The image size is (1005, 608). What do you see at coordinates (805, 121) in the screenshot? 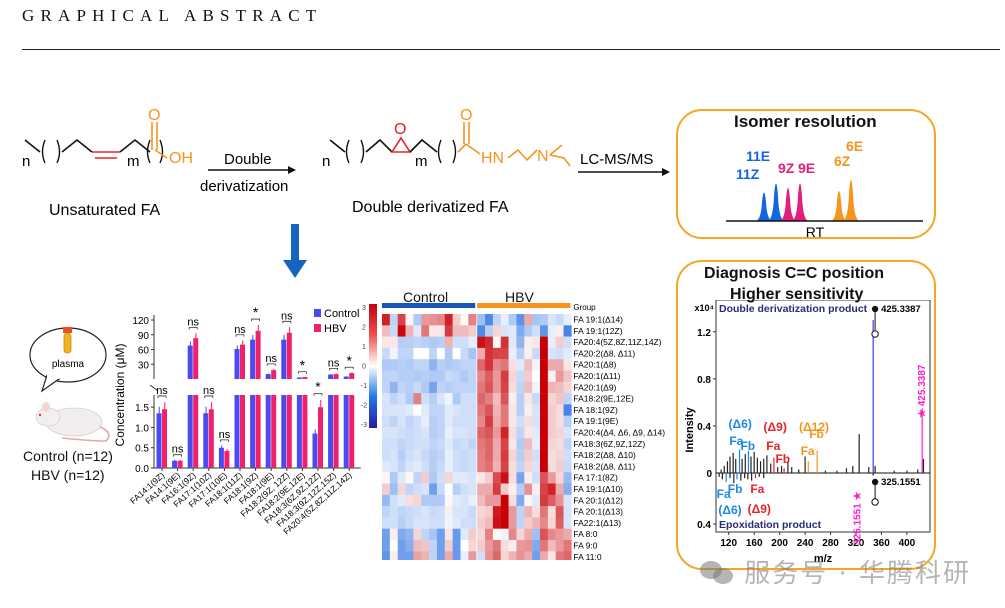
I see `isomer-panel-title: Isomer resolution` at bounding box center [805, 121].